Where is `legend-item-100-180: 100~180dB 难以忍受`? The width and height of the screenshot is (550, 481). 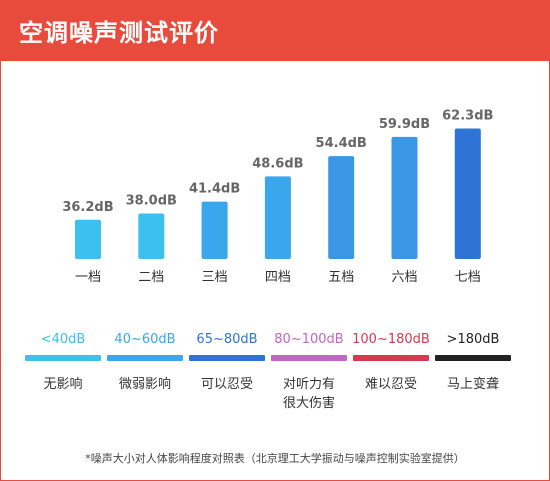 legend-item-100-180: 100~180dB 难以忍受 is located at coordinates (391, 362).